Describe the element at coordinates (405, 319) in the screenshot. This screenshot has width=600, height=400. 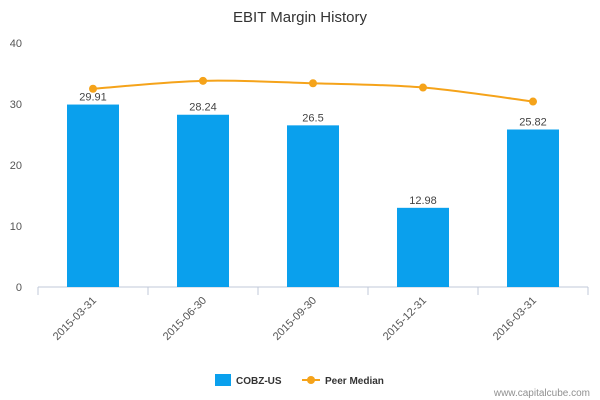
I see `x-tick-label: 2015-12-31` at that location.